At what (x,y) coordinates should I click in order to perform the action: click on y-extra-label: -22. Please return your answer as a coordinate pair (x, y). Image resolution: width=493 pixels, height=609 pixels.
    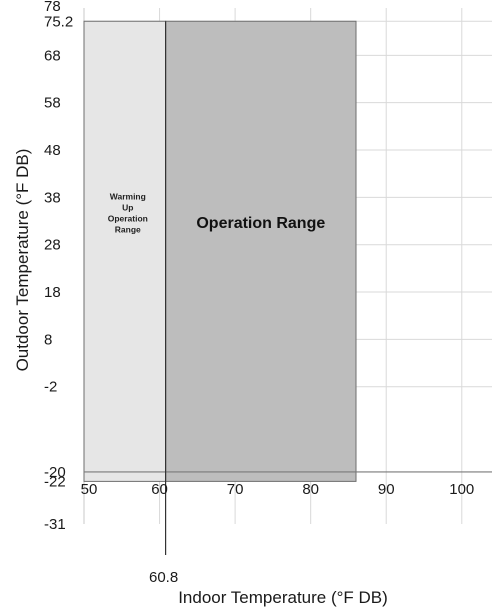
    Looking at the image, I should click on (55, 481).